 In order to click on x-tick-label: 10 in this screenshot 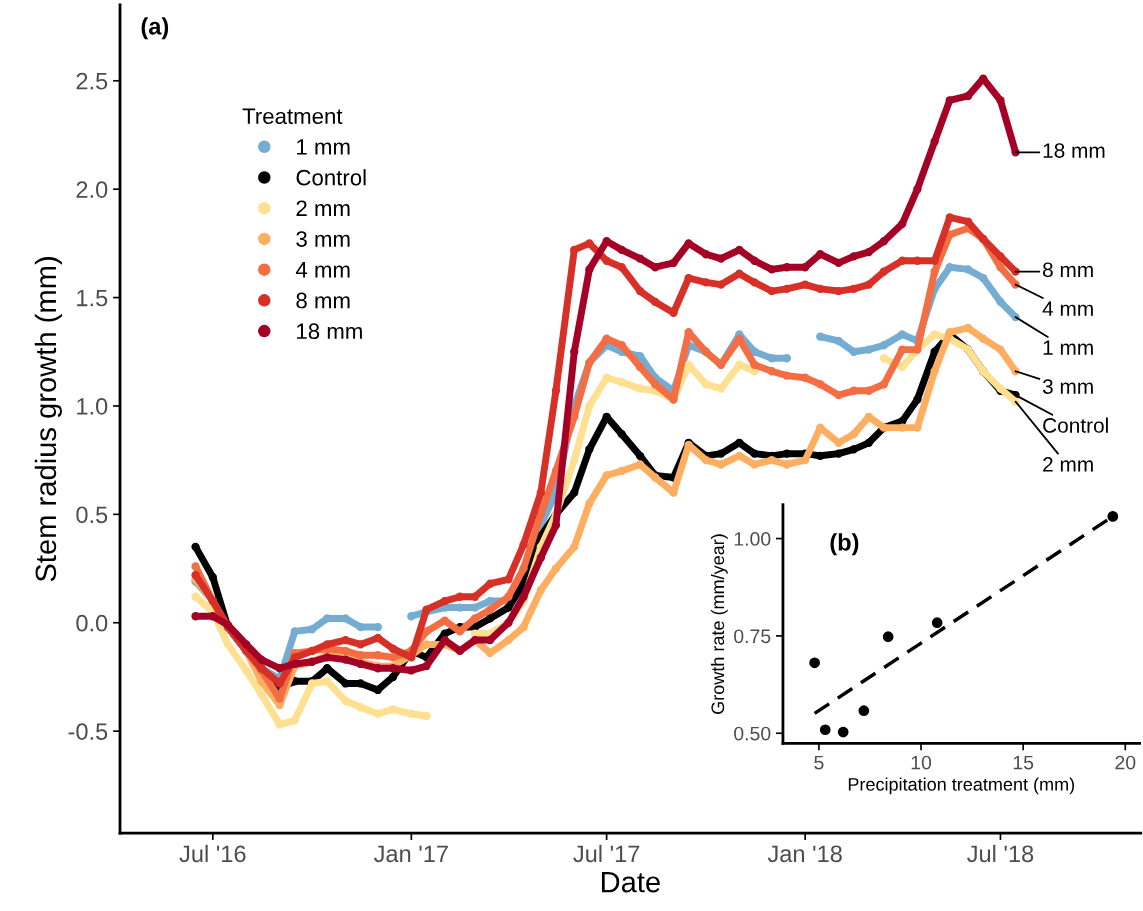, I will do `click(921, 762)`.